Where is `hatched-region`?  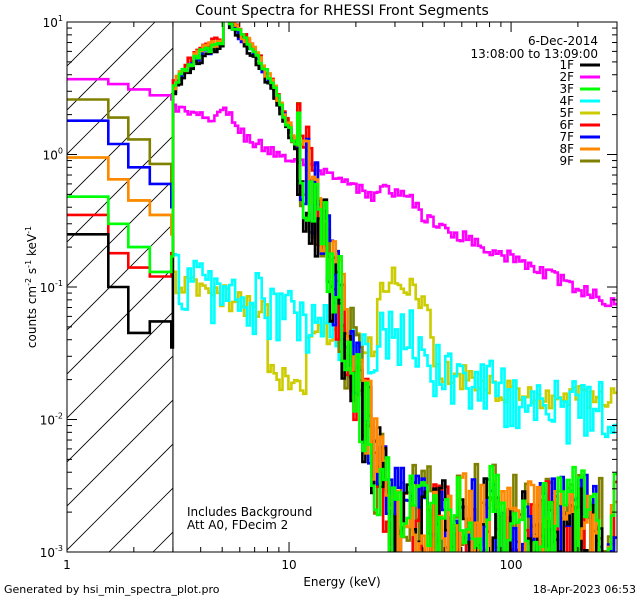 hatched-region is located at coordinates (120, 287).